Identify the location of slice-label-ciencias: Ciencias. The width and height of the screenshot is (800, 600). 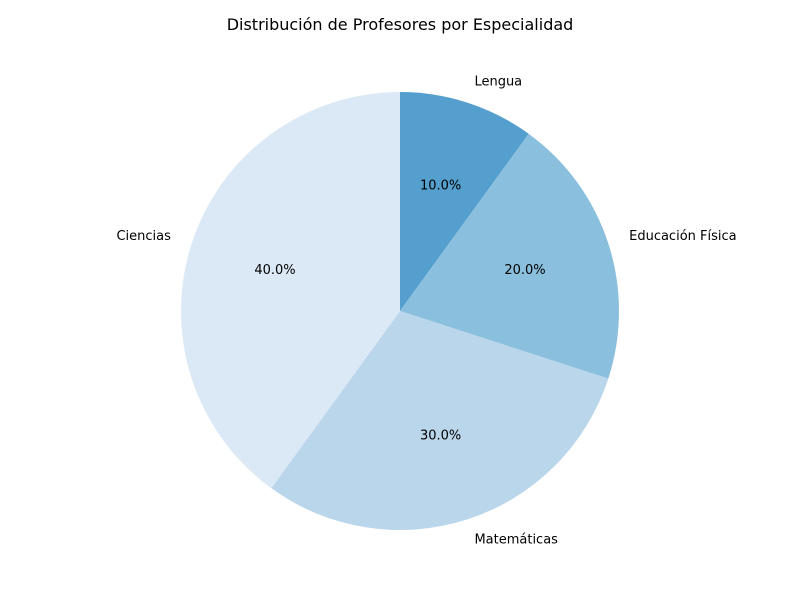
(143, 236).